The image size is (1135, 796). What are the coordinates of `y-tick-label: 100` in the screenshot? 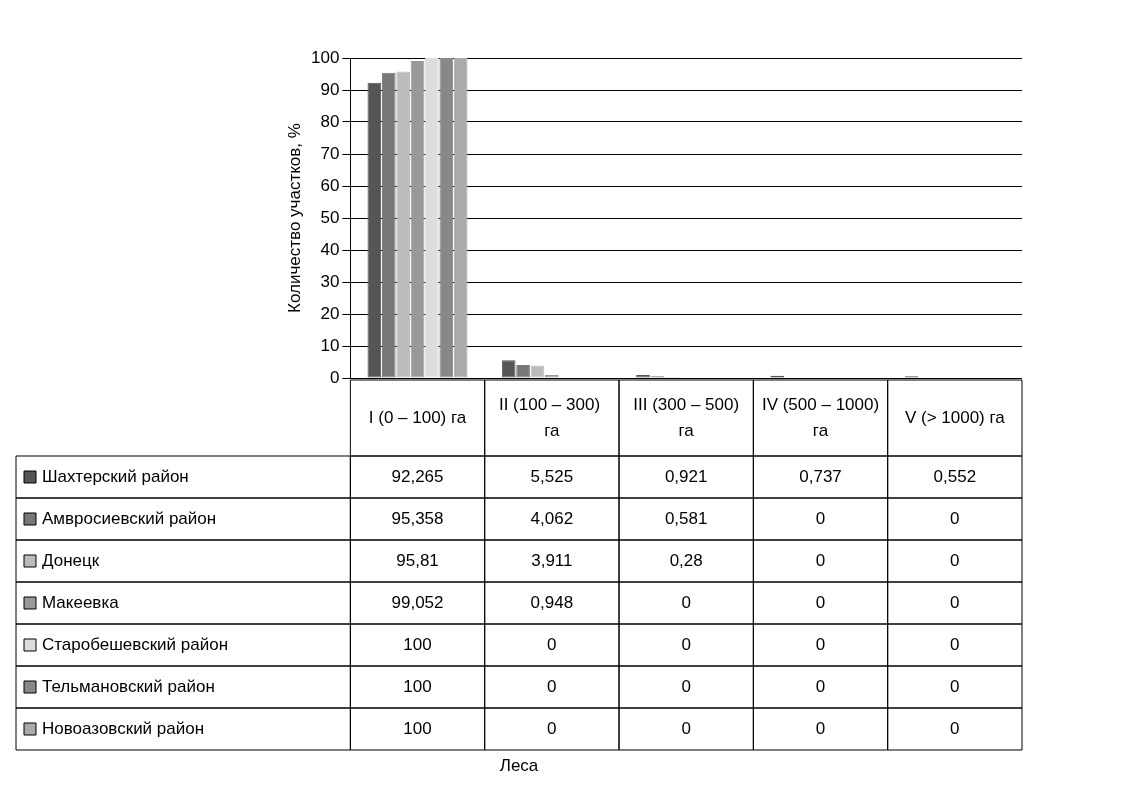 It's located at (325, 57).